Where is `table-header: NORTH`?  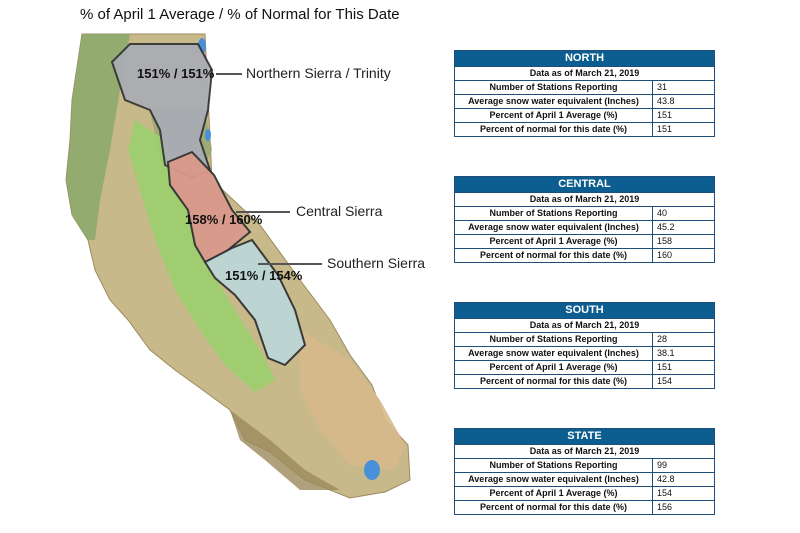
table-header: NORTH is located at coordinates (584, 58).